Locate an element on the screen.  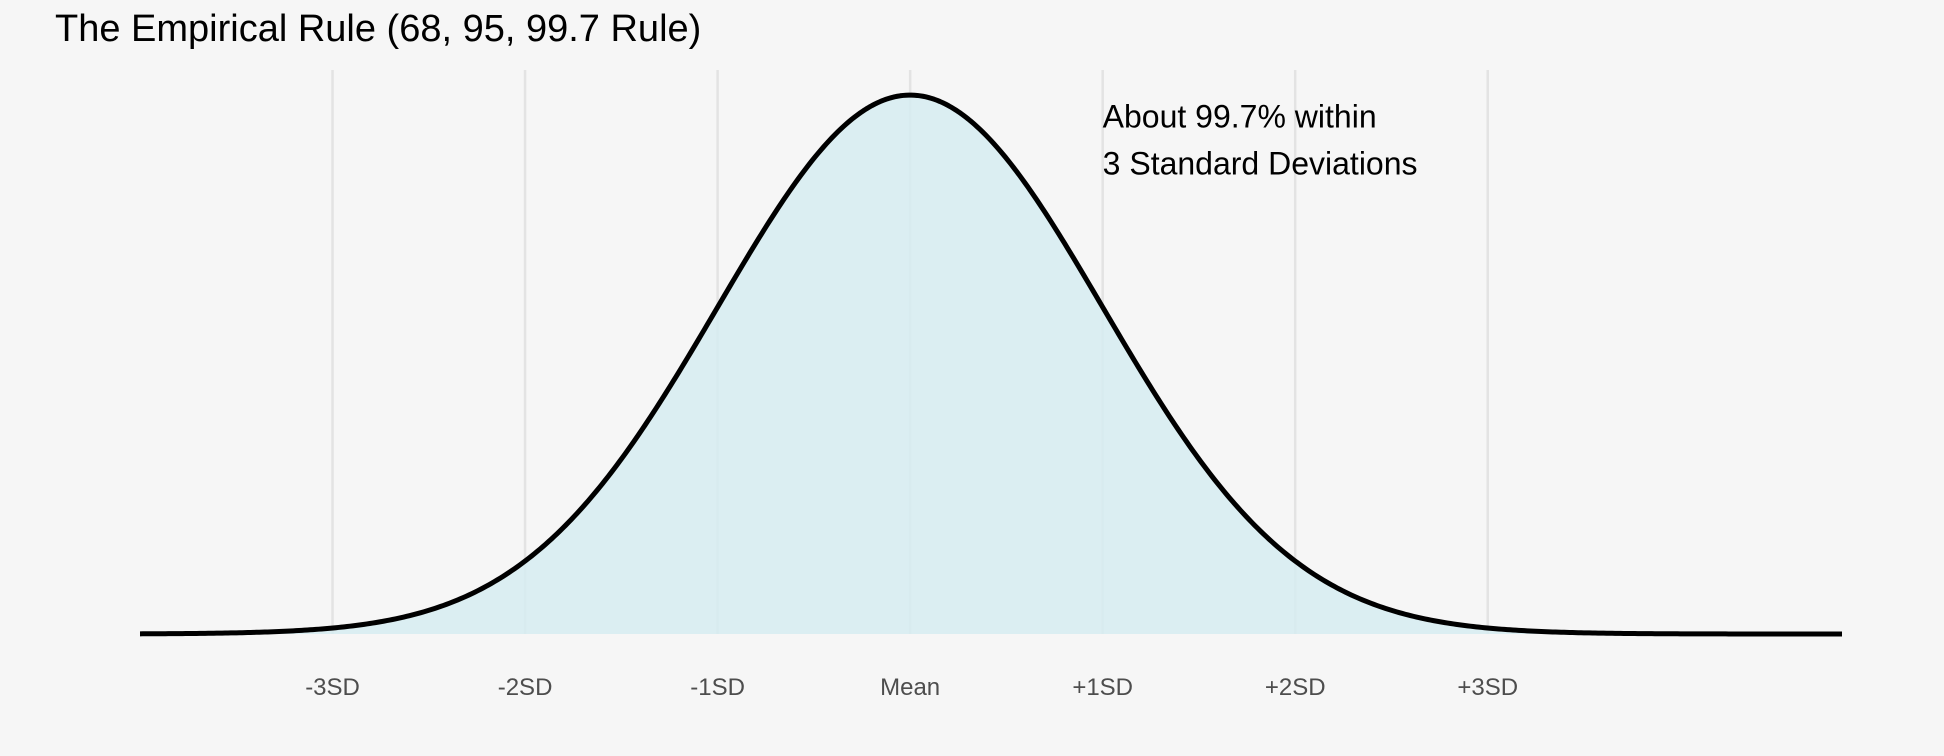
annotation-line-0: About 99.7% within is located at coordinates (1240, 116).